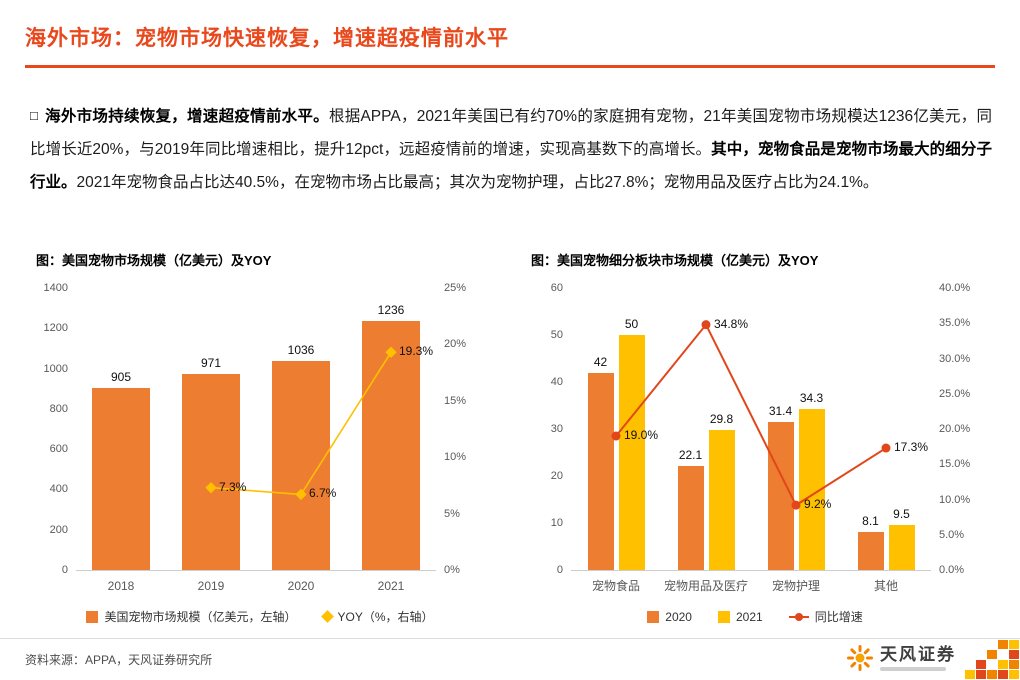 The width and height of the screenshot is (1020, 680). What do you see at coordinates (811, 397) in the screenshot?
I see `bar-value-label: 34.3` at bounding box center [811, 397].